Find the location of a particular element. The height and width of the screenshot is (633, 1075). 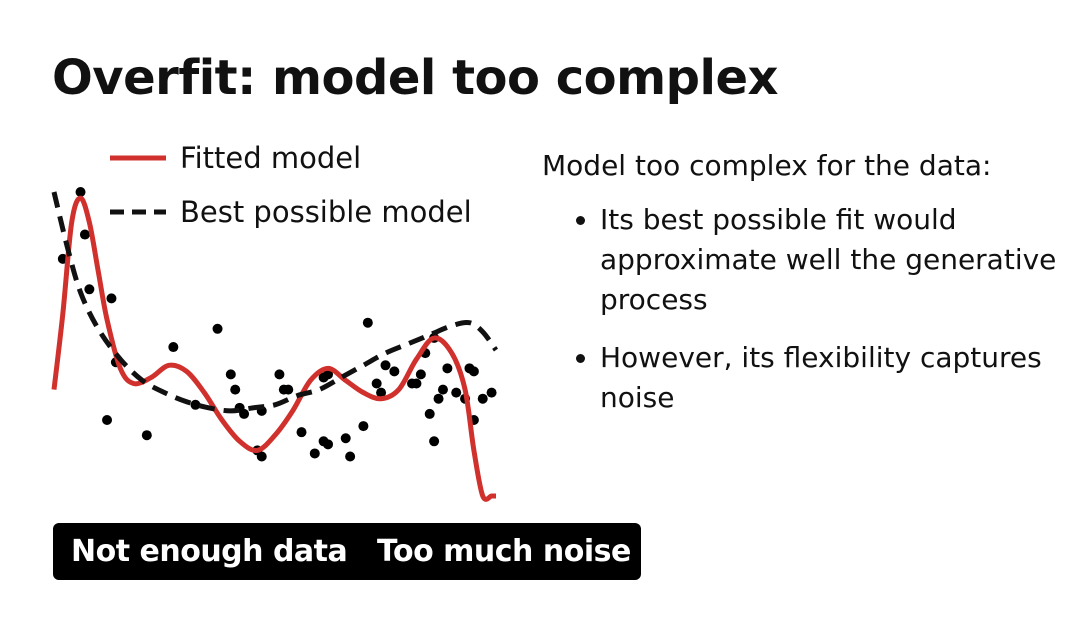

legend-fitted-label: Fitted model is located at coordinates (270, 158).